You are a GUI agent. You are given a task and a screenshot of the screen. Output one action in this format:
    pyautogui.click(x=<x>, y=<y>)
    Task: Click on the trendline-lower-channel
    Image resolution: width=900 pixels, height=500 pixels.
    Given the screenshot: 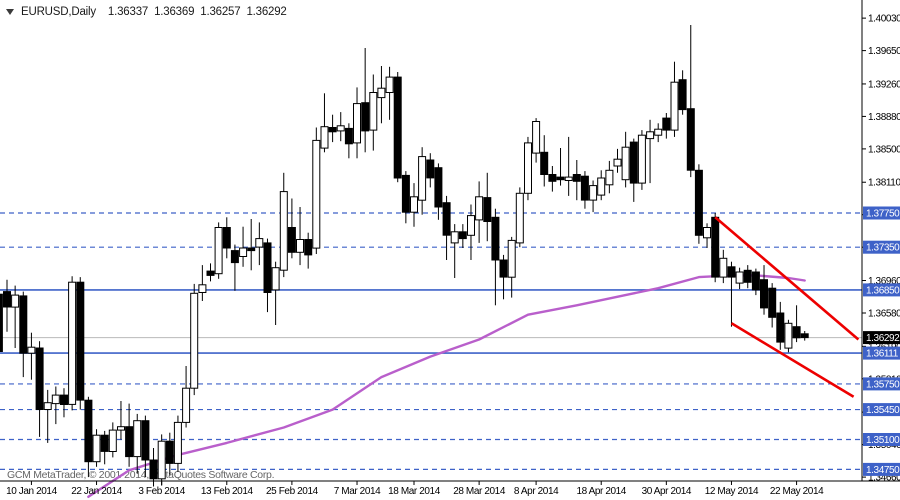 What is the action you would take?
    pyautogui.click(x=792, y=360)
    